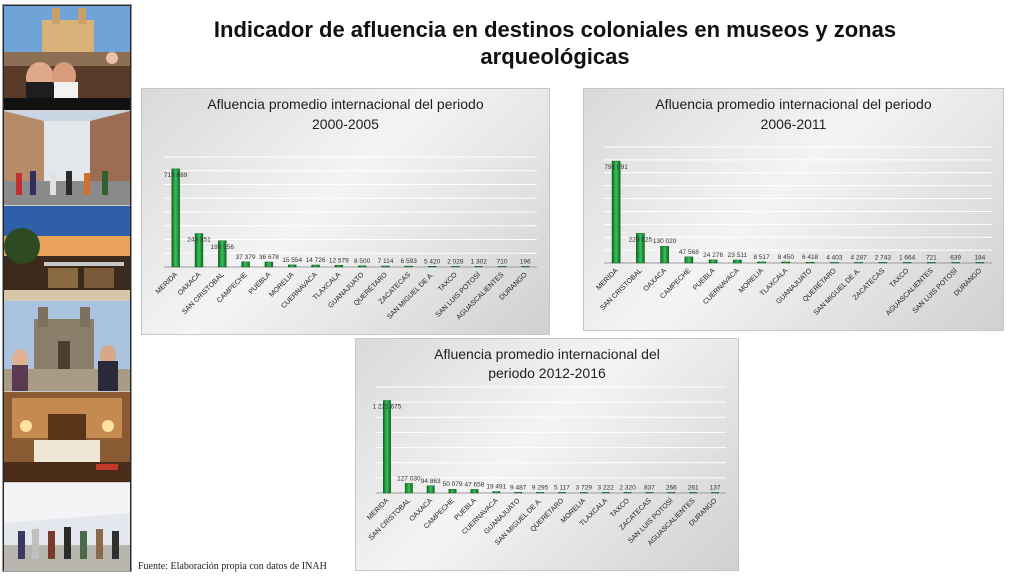 The image size is (1024, 576). Describe the element at coordinates (715, 487) in the screenshot. I see `data-label: 137` at that location.